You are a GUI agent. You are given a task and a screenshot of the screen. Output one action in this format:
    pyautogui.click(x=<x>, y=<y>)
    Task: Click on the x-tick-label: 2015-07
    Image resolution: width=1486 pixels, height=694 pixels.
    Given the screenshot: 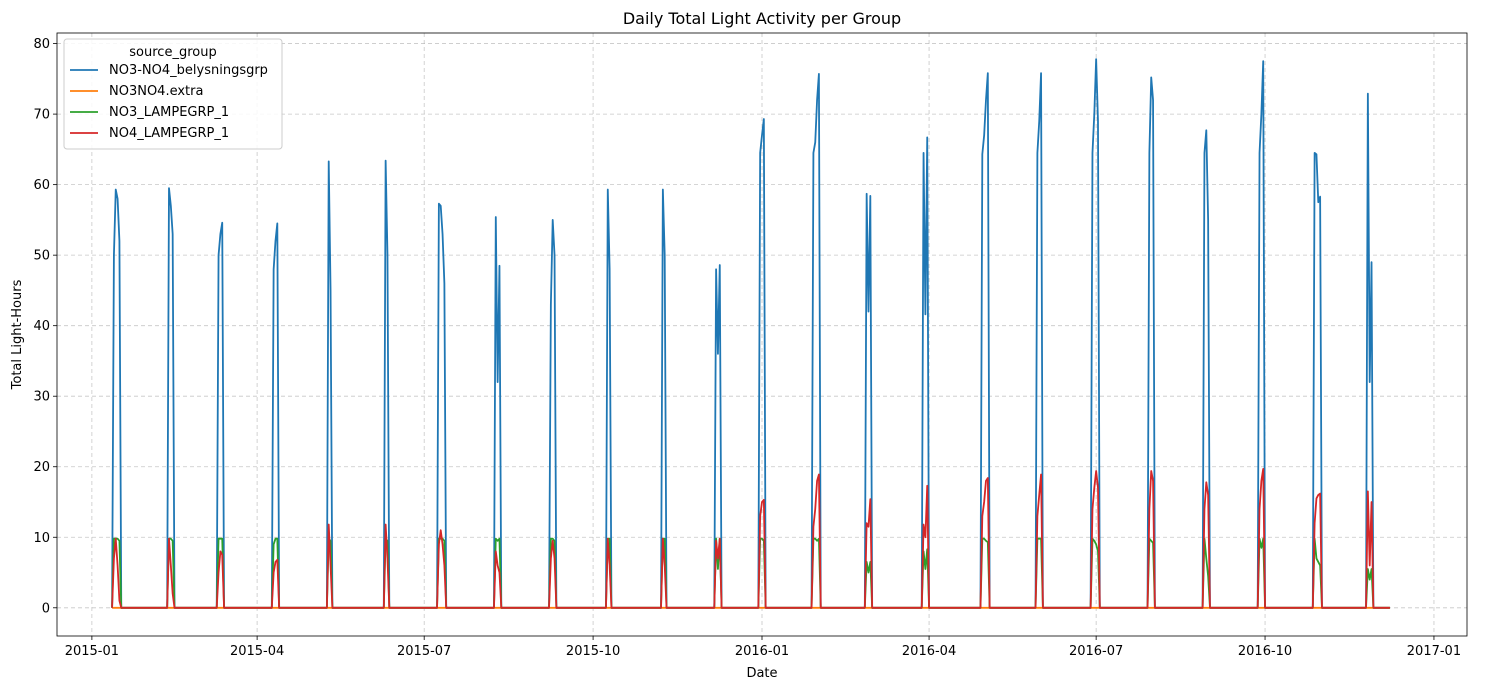 What is the action you would take?
    pyautogui.click(x=424, y=651)
    